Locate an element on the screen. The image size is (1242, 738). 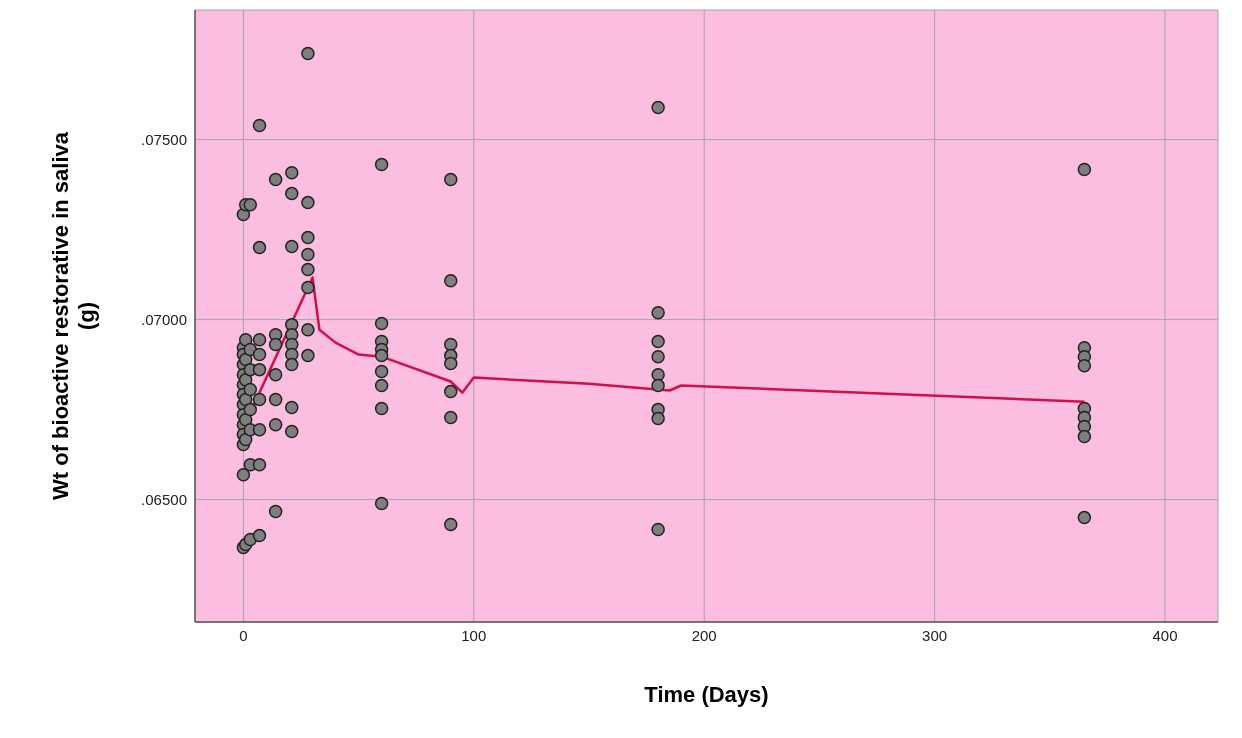
y-tick-label: .07000 is located at coordinates (164, 319).